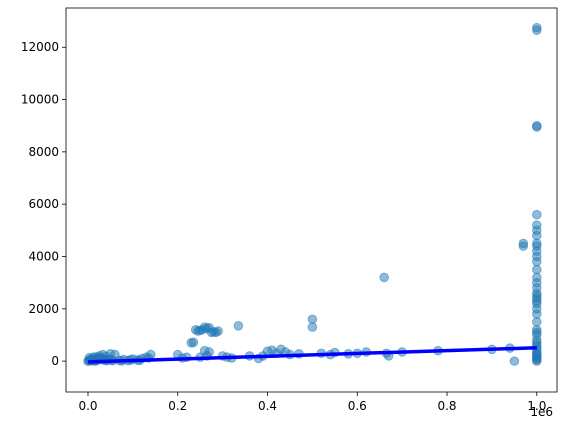 This screenshot has height=431, width=569. I want to click on x-tick-label: 0.2, so click(177, 406).